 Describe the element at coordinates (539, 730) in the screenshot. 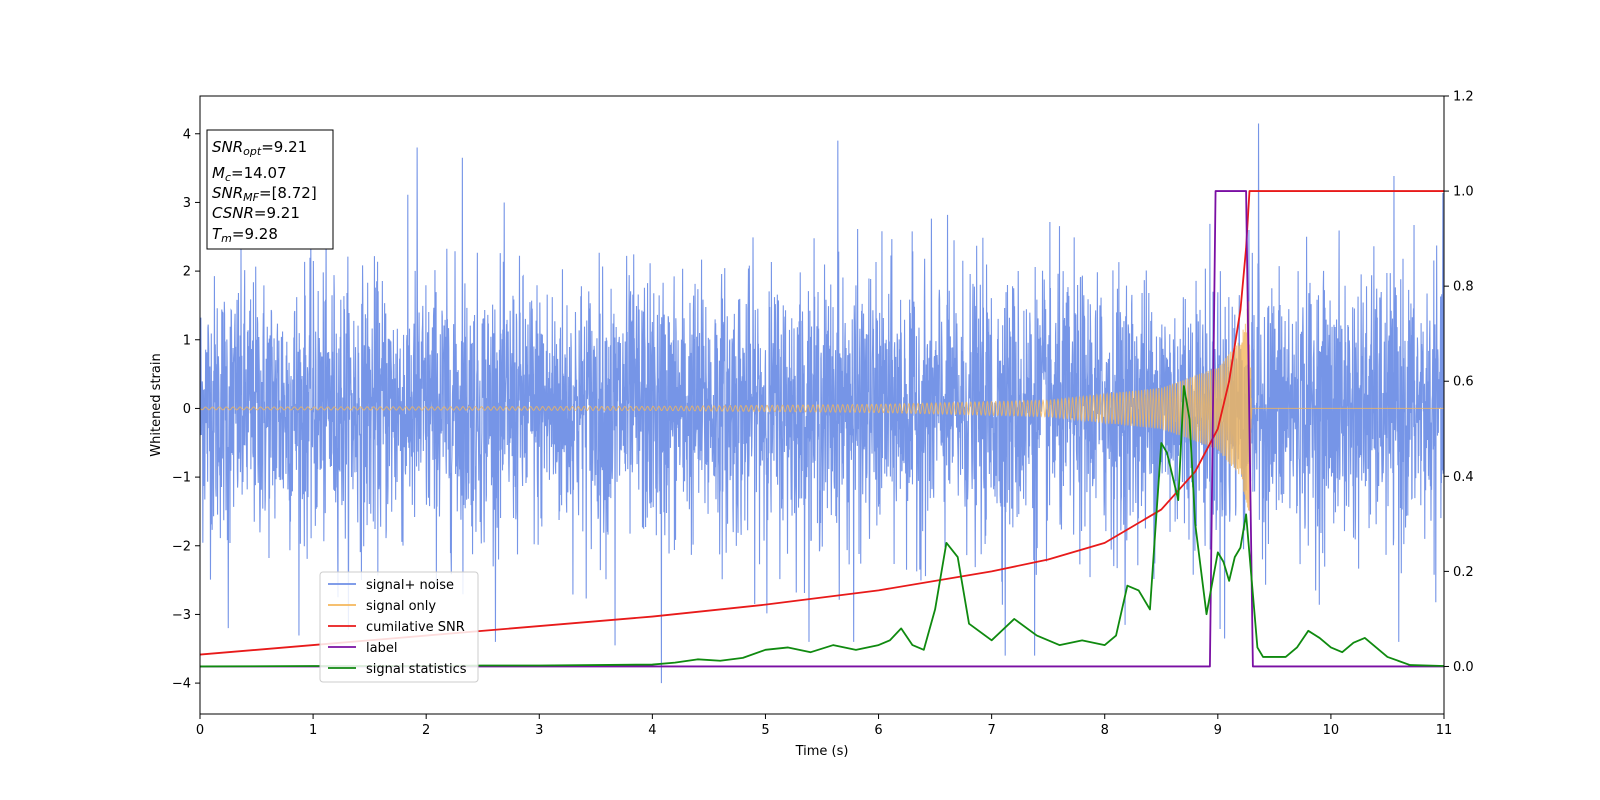

I see `x-tick-label-3: 3` at that location.